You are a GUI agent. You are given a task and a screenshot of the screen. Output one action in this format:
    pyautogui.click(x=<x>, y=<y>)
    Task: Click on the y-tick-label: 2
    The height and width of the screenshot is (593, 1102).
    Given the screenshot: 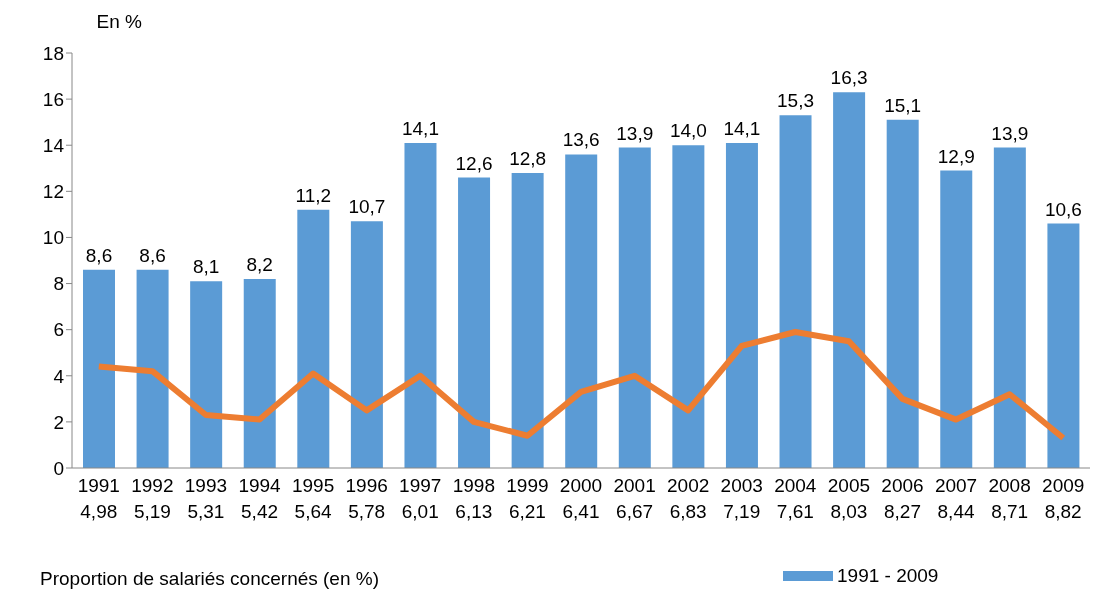 What is the action you would take?
    pyautogui.click(x=58, y=422)
    